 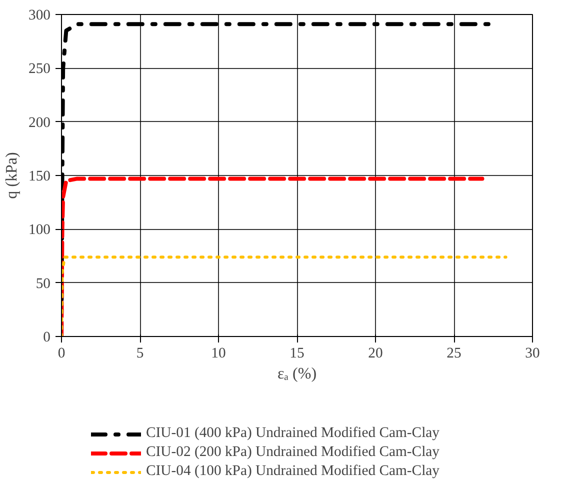 What do you see at coordinates (39, 230) in the screenshot?
I see `y-tick-label: 100` at bounding box center [39, 230].